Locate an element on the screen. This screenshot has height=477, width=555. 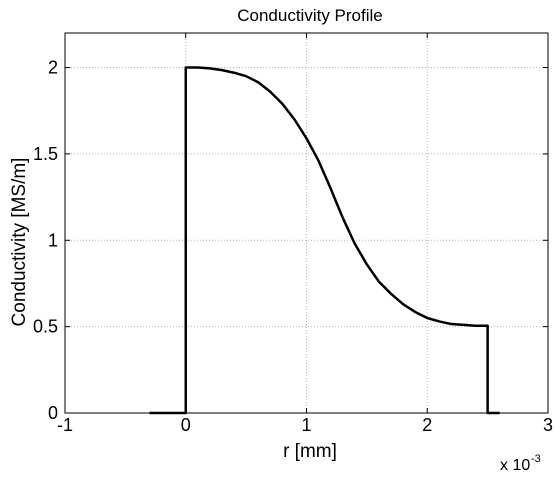
x-tick-label: 2 is located at coordinates (427, 425).